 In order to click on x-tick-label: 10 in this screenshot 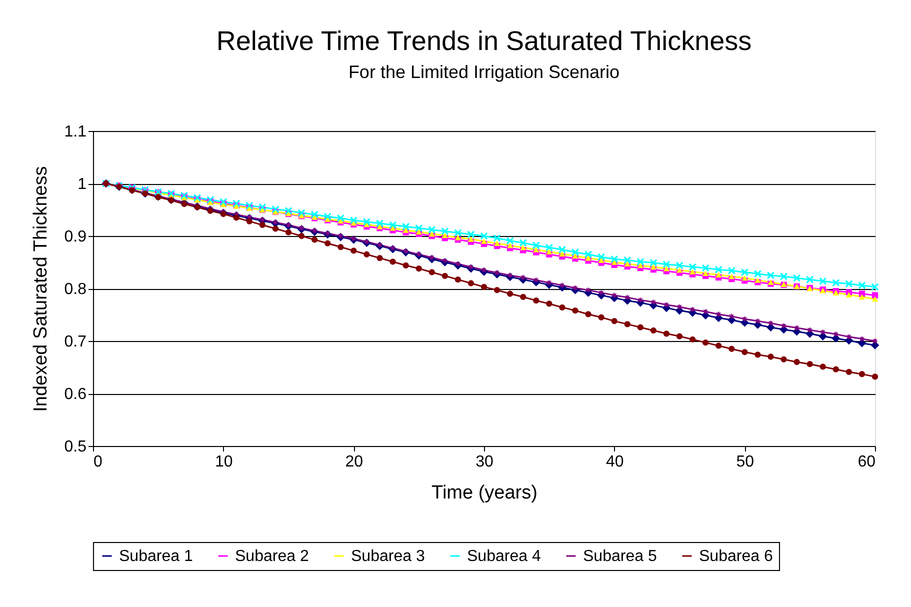, I will do `click(223, 462)`.